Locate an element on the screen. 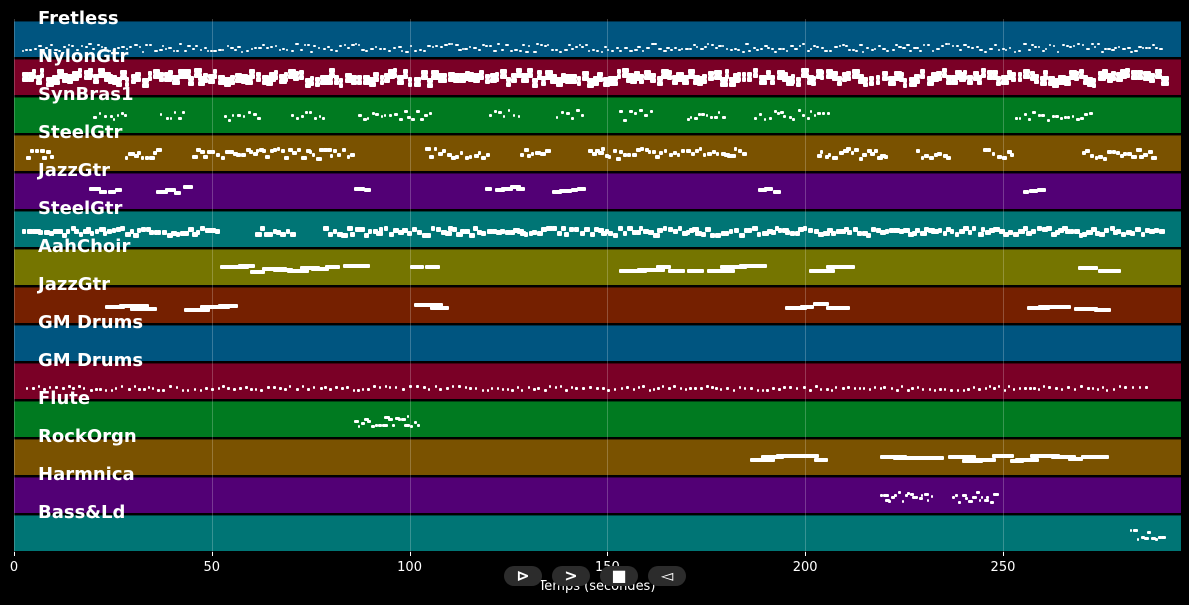 Image resolution: width=1189 pixels, height=605 pixels. back-button: ◅ is located at coordinates (667, 576).